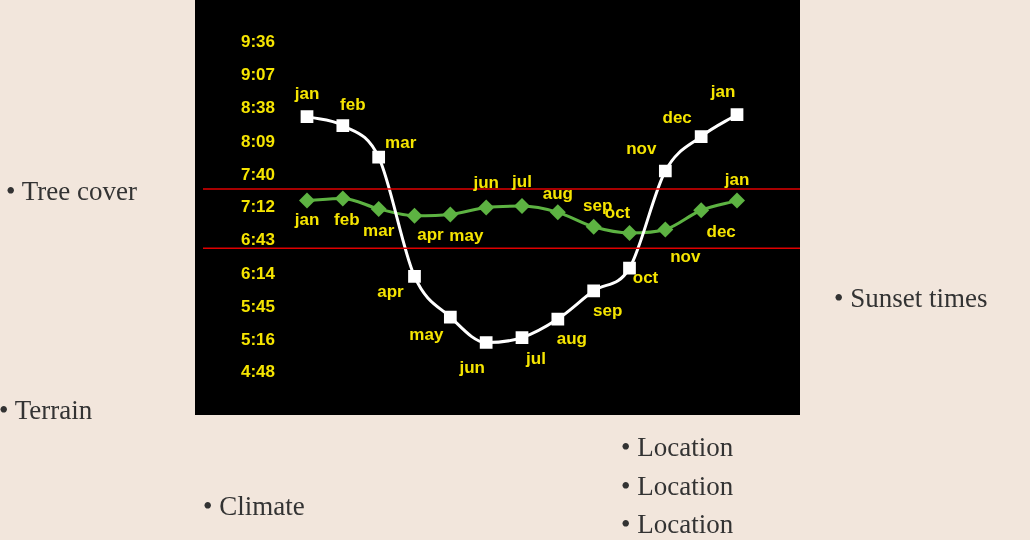  What do you see at coordinates (257, 175) in the screenshot?
I see `y-tick-label: 7:40` at bounding box center [257, 175].